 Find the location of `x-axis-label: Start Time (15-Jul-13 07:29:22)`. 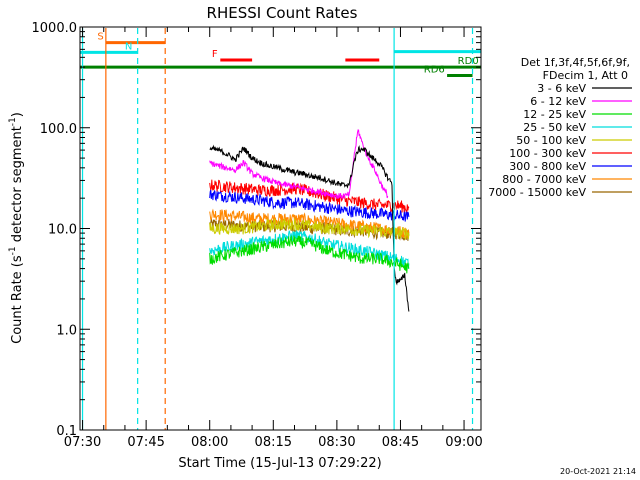

x-axis-label: Start Time (15-Jul-13 07:29:22) is located at coordinates (279, 463).